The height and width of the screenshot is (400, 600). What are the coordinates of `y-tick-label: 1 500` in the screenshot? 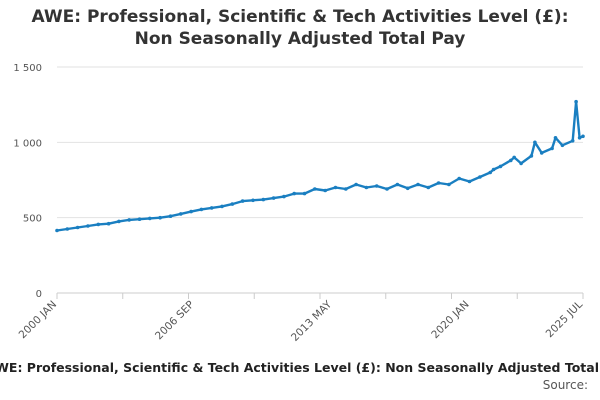 It's located at (27, 68).